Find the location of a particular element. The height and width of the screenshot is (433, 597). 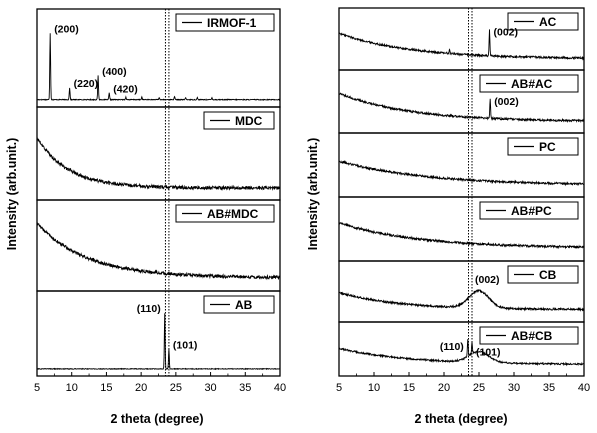

peak-label: (200) is located at coordinates (66, 29).